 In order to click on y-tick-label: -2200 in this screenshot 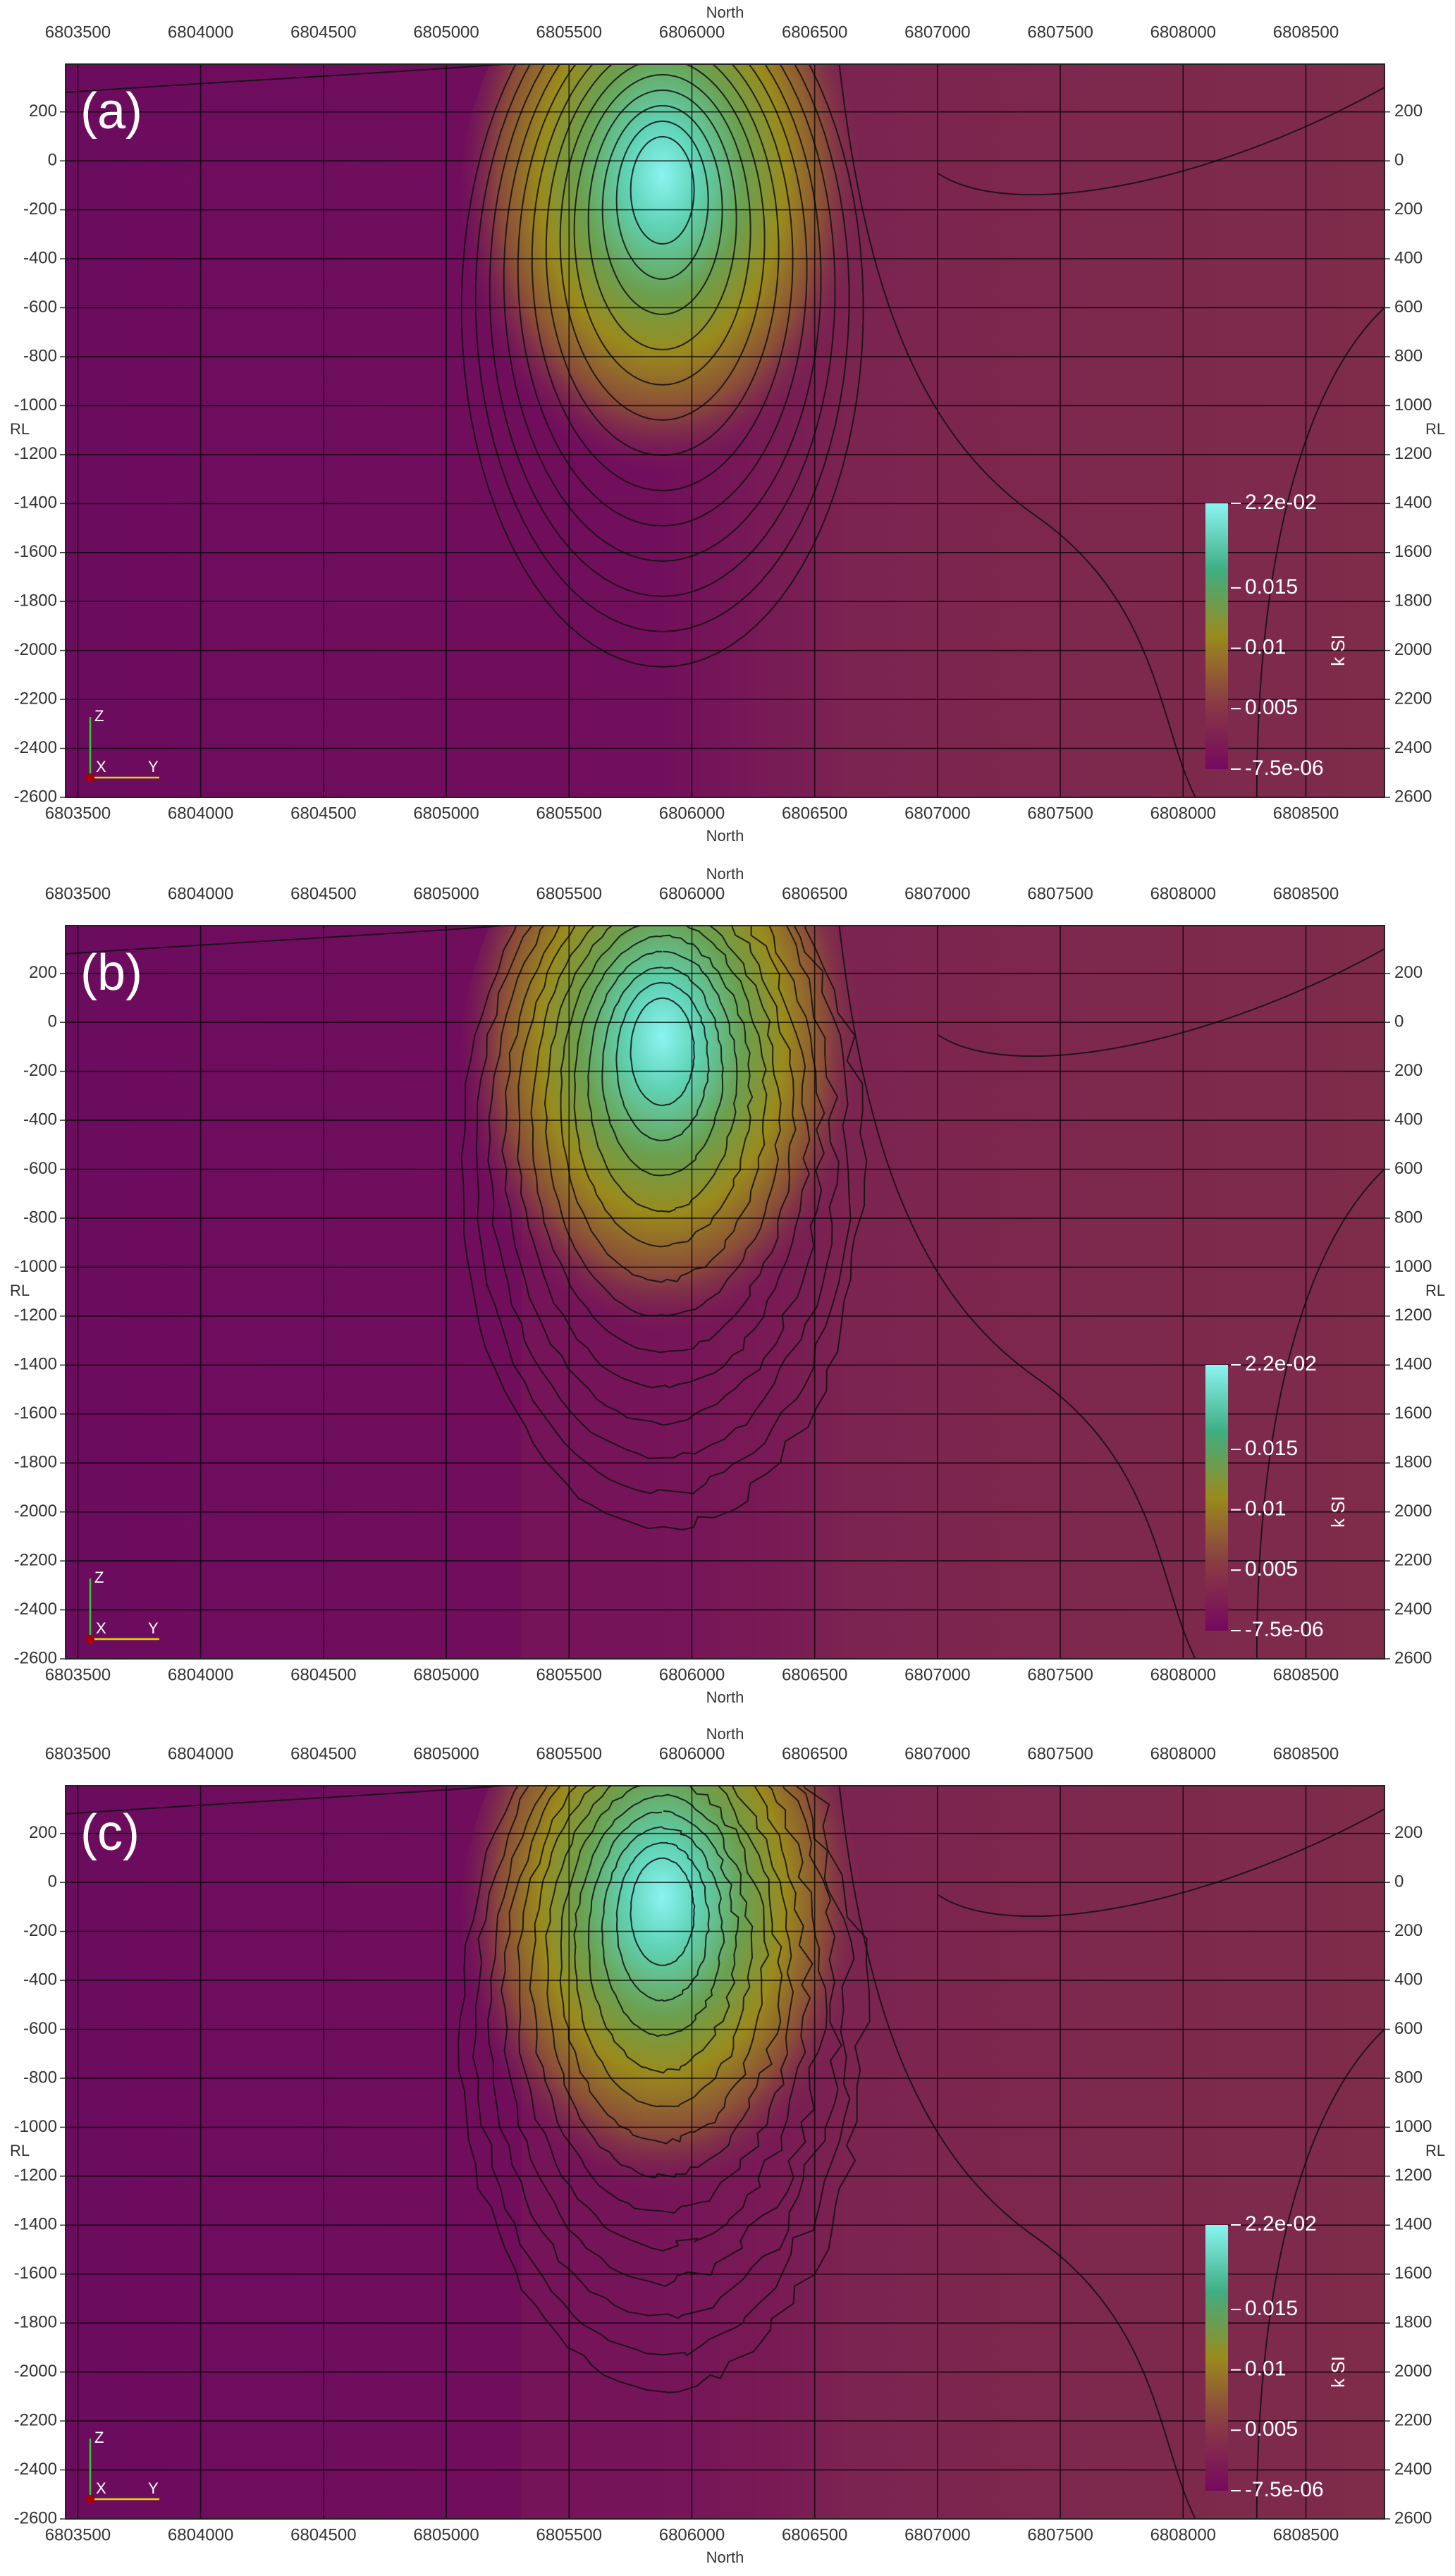, I will do `click(36, 698)`.